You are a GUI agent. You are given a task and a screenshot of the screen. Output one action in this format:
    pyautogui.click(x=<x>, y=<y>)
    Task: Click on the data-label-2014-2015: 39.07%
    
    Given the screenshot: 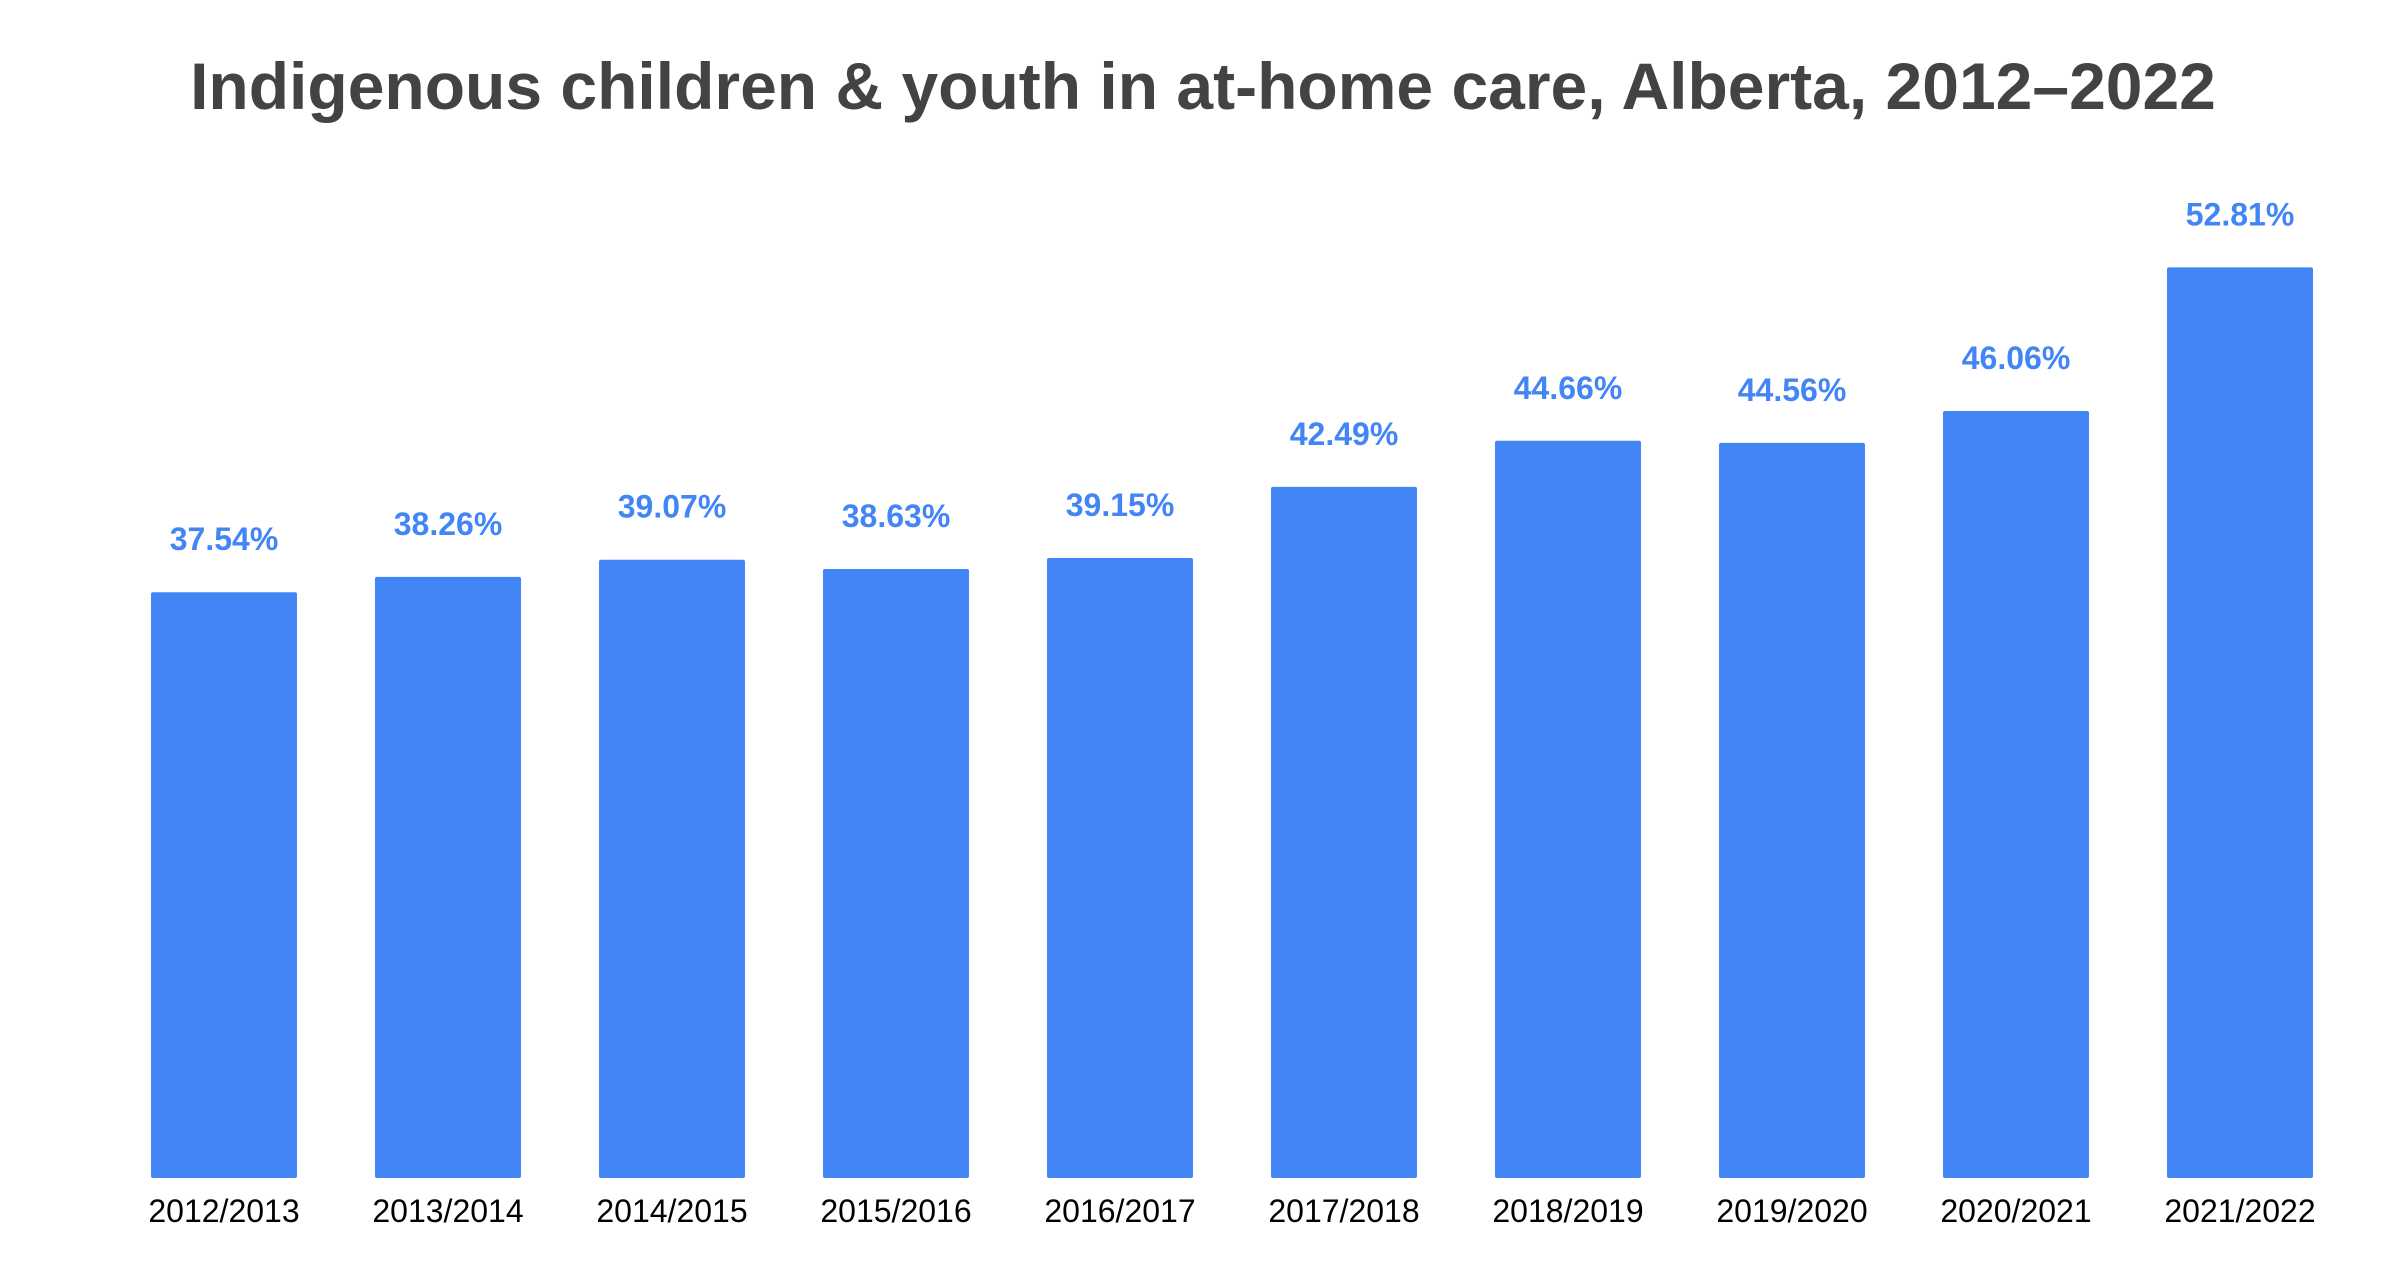 What is the action you would take?
    pyautogui.click(x=672, y=507)
    